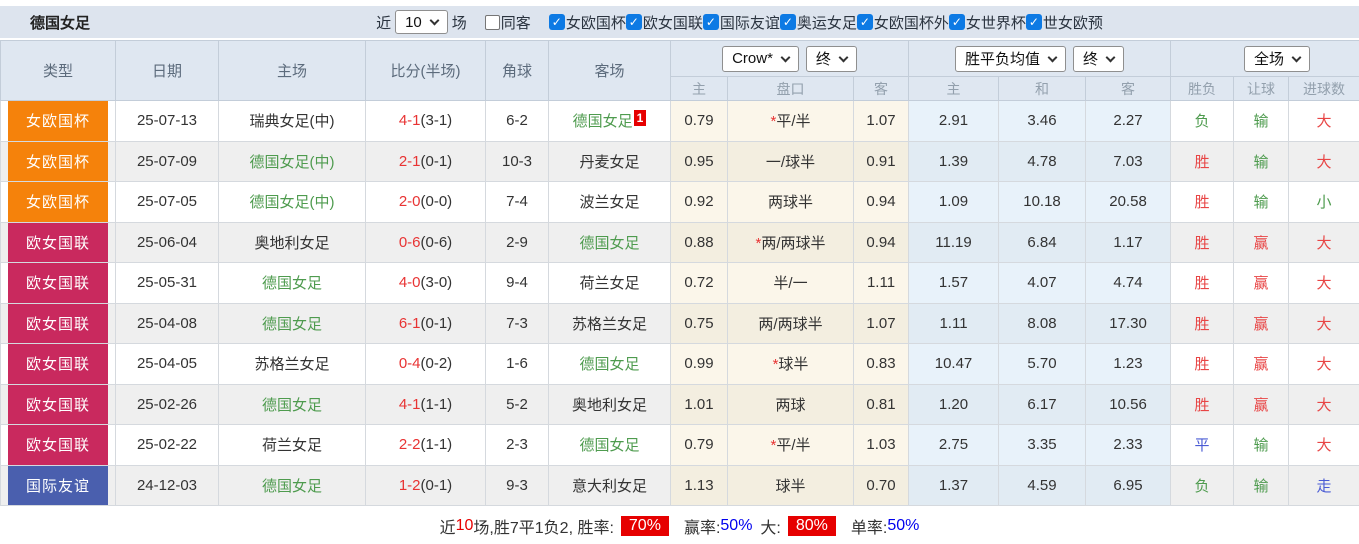  Describe the element at coordinates (793, 243) in the screenshot. I see `handicap-value: 两/两球半` at that location.